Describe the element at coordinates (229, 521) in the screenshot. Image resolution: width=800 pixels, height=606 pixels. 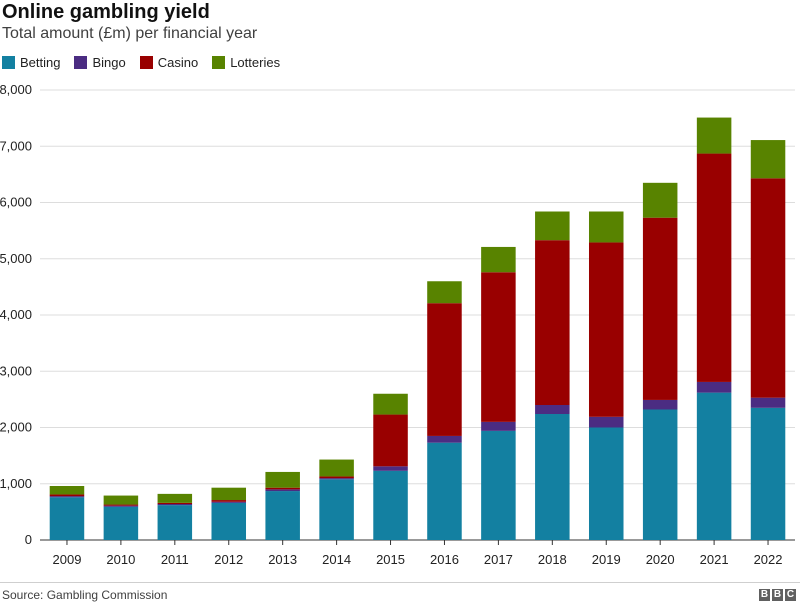
I see `bar-segment-betting-2012` at that location.